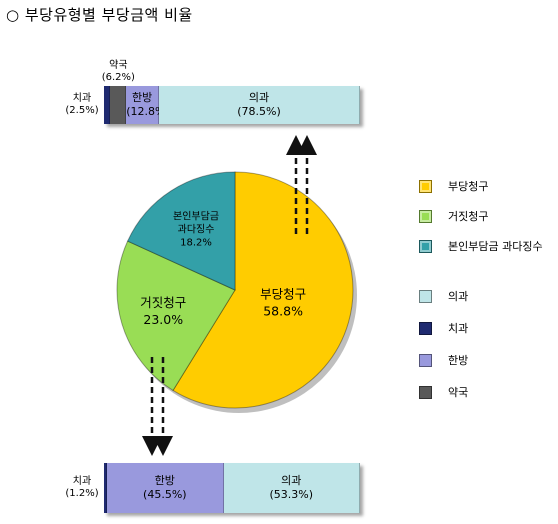 This screenshot has width=558, height=524. I want to click on bottom-stacked-bar: 한방 (45.5%) 의과 (53.3%), so click(232, 488).